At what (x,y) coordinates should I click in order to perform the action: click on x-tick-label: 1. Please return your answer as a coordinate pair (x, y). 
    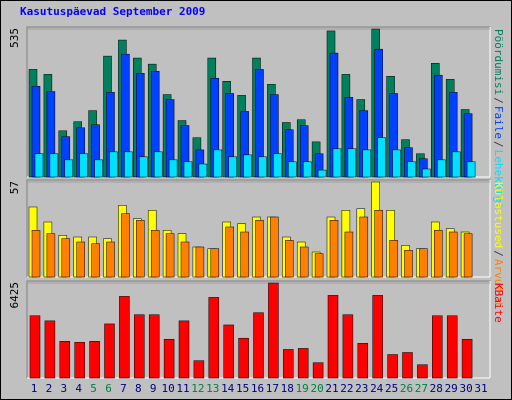
    Looking at the image, I should click on (34, 388).